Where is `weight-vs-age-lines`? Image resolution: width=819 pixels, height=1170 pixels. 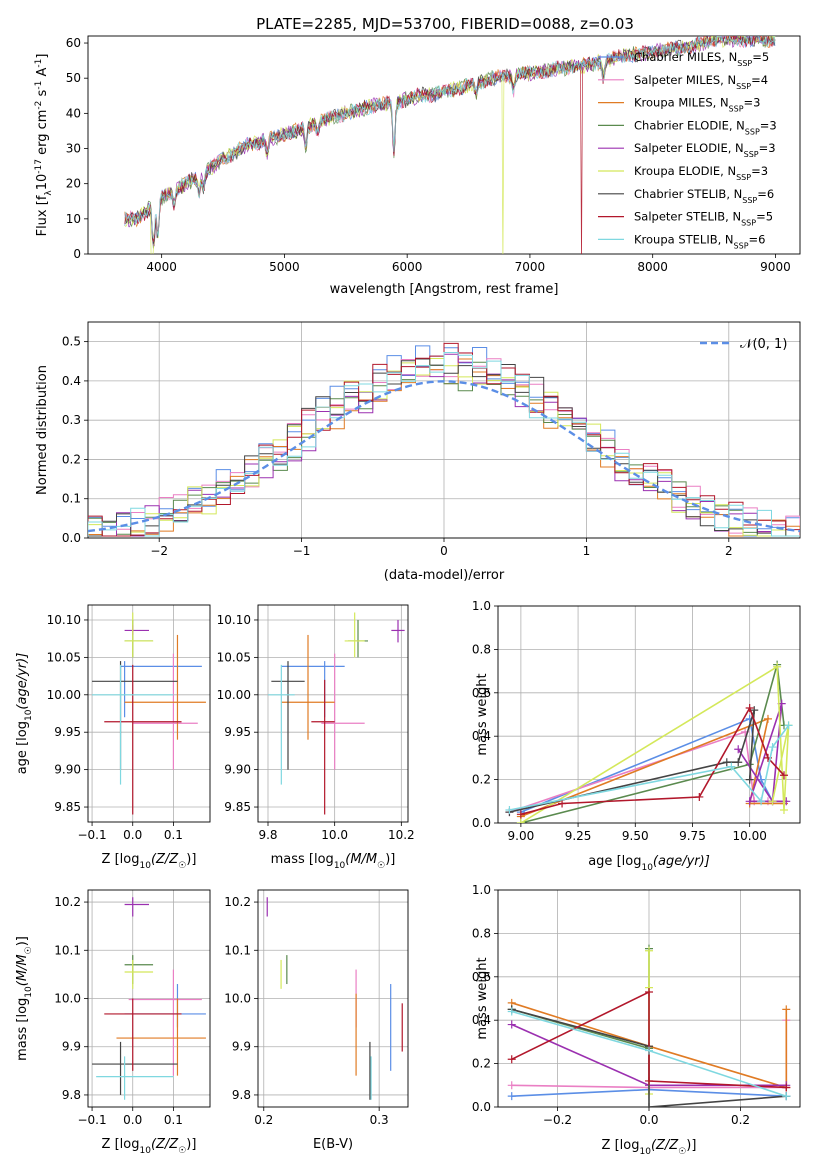 weight-vs-age-lines is located at coordinates (649, 741).